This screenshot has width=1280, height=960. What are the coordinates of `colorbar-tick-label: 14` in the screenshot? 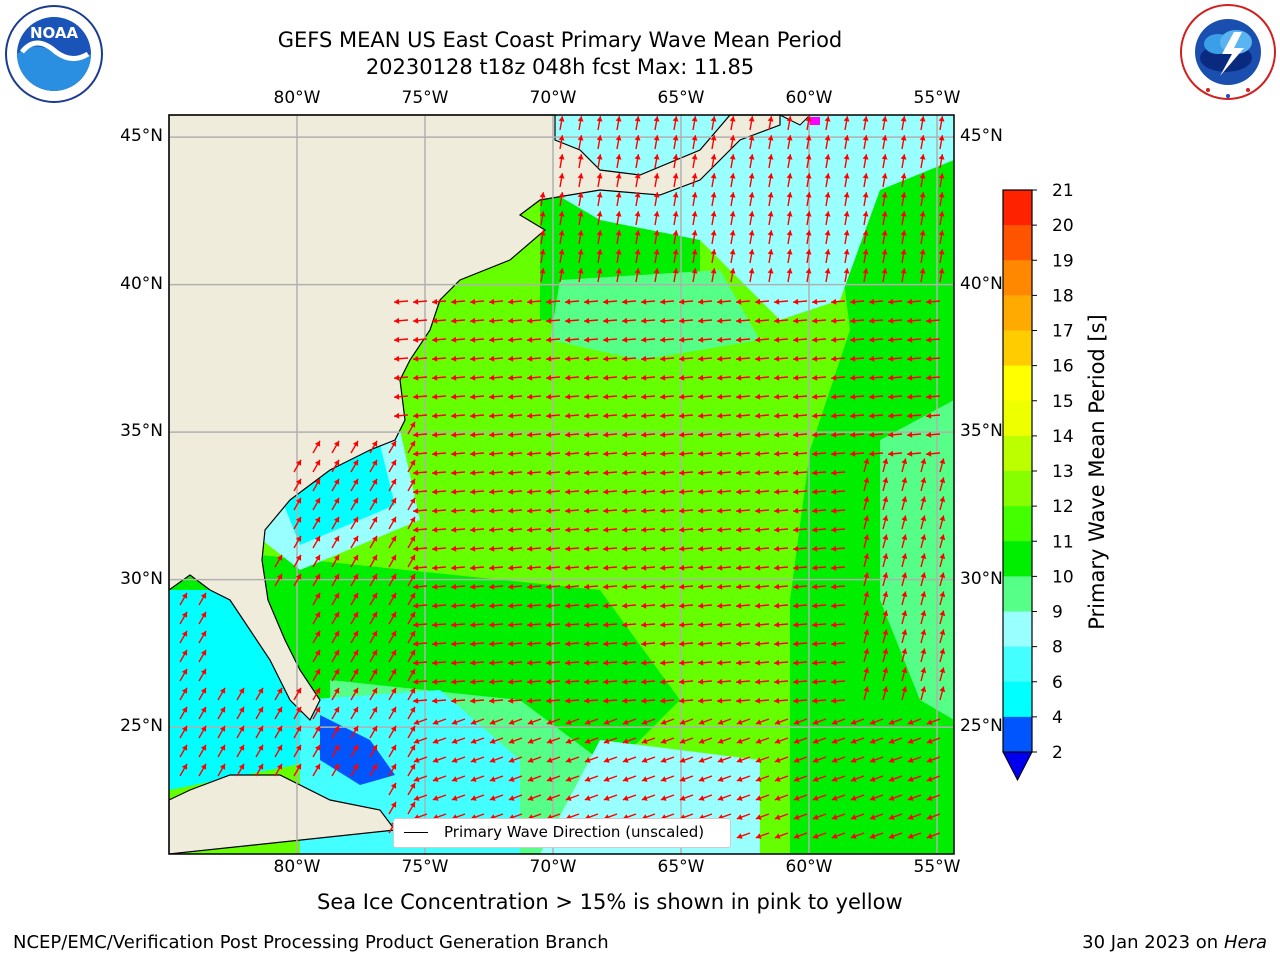 It's located at (1063, 437).